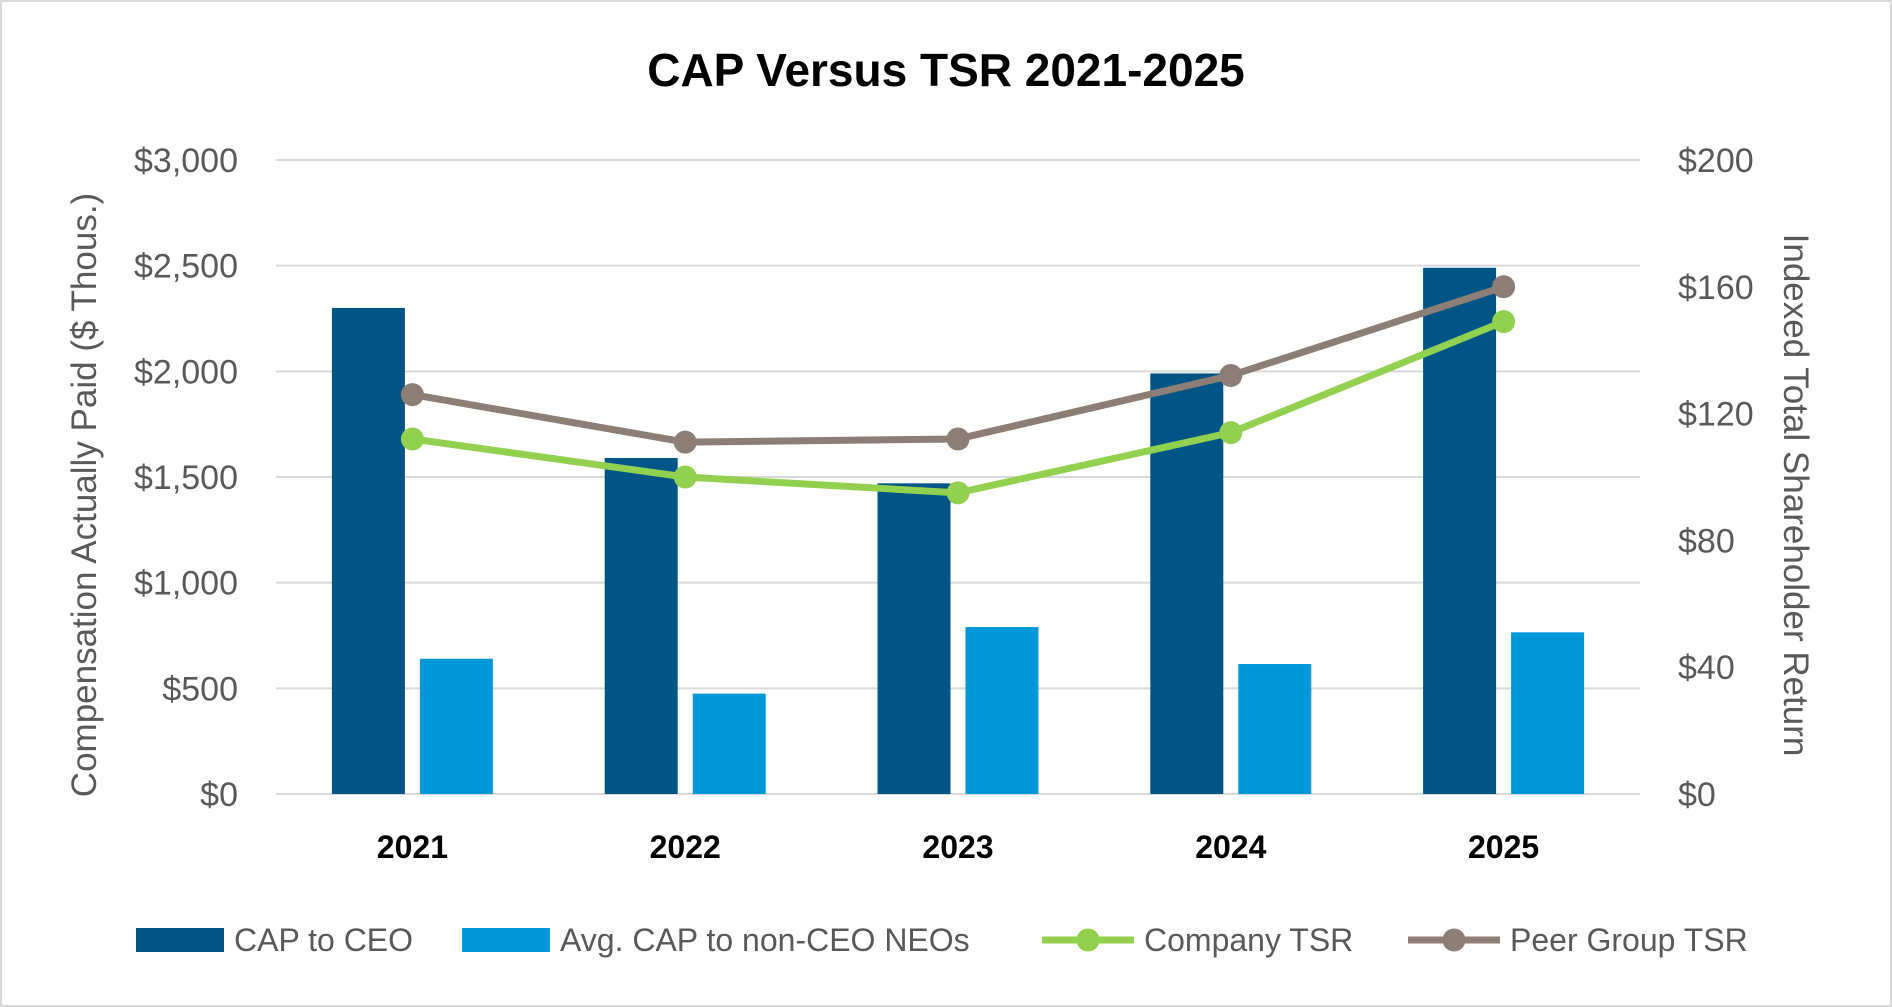 The image size is (1892, 1007). What do you see at coordinates (1230, 847) in the screenshot?
I see `category-label: 2024` at bounding box center [1230, 847].